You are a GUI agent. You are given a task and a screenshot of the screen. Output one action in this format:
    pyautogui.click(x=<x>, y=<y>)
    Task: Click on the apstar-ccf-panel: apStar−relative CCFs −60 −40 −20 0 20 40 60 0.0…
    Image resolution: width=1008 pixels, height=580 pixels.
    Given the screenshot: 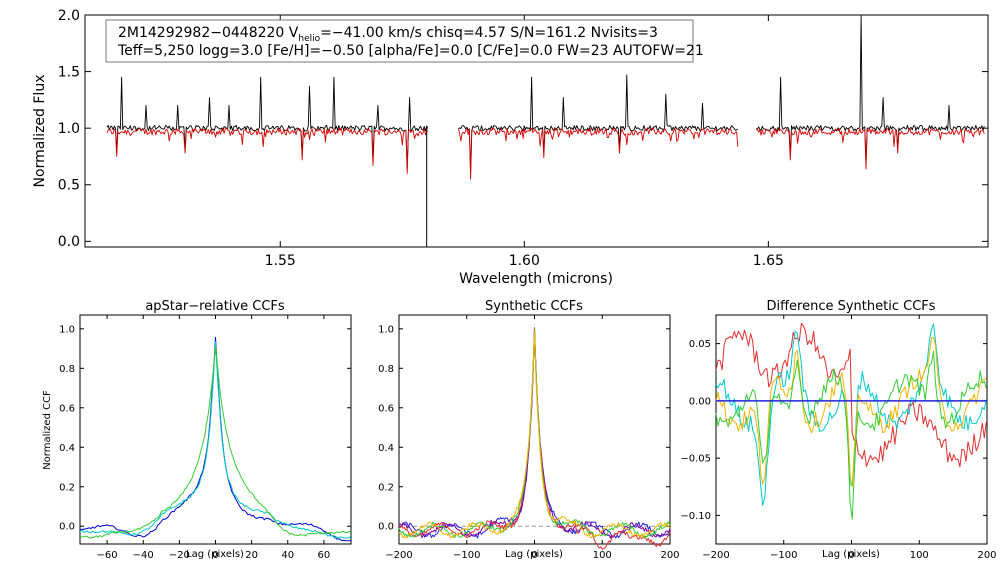 What is the action you would take?
    pyautogui.click(x=197, y=430)
    